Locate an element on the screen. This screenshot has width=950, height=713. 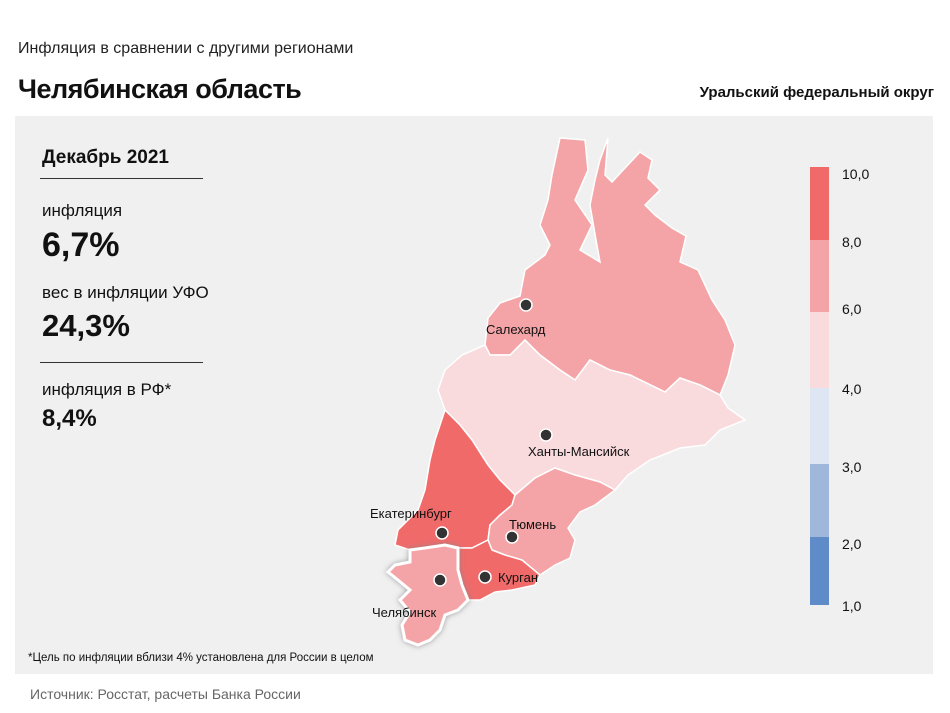
legend-tick: 1,0 is located at coordinates (852, 606).